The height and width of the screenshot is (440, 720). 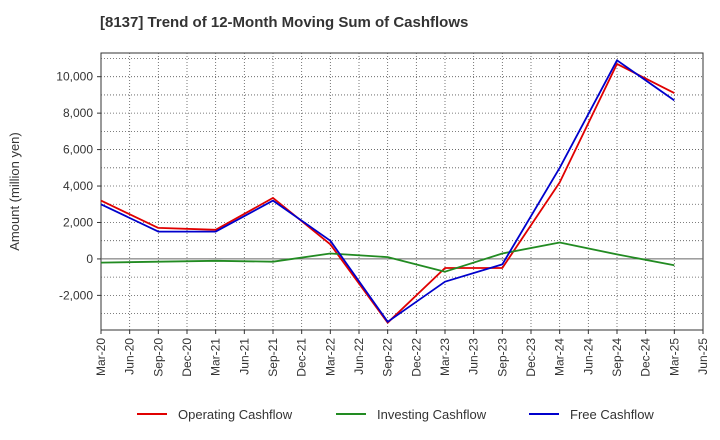 What do you see at coordinates (187, 357) in the screenshot?
I see `x-tick-label: Dec-20` at bounding box center [187, 357].